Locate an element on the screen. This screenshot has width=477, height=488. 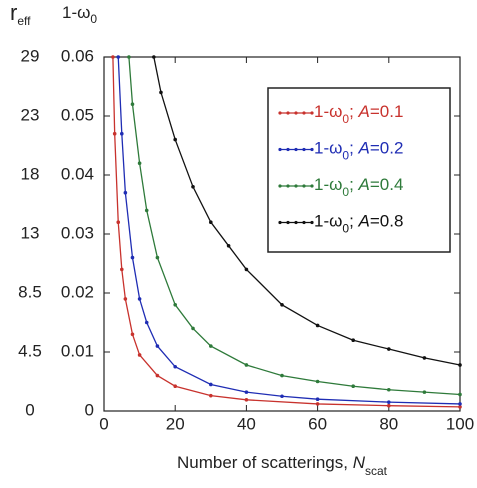
y2-tick-label: 4.5 is located at coordinates (30, 350).